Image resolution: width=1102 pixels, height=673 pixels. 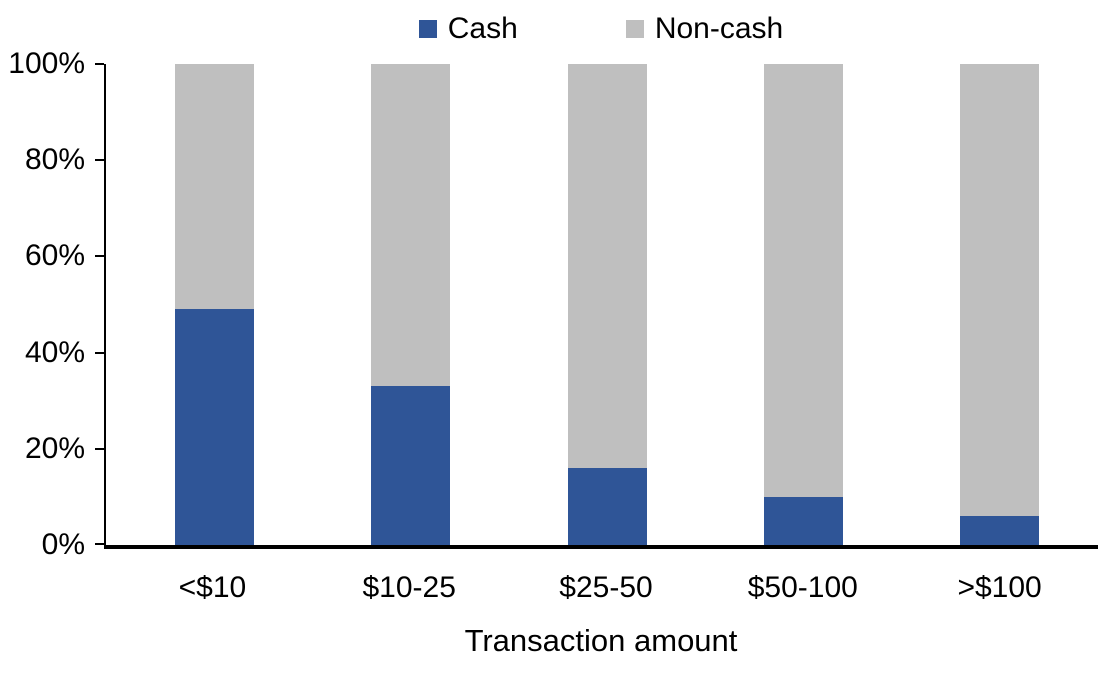 I want to click on y-tick-label: 40%, so click(x=54, y=352).